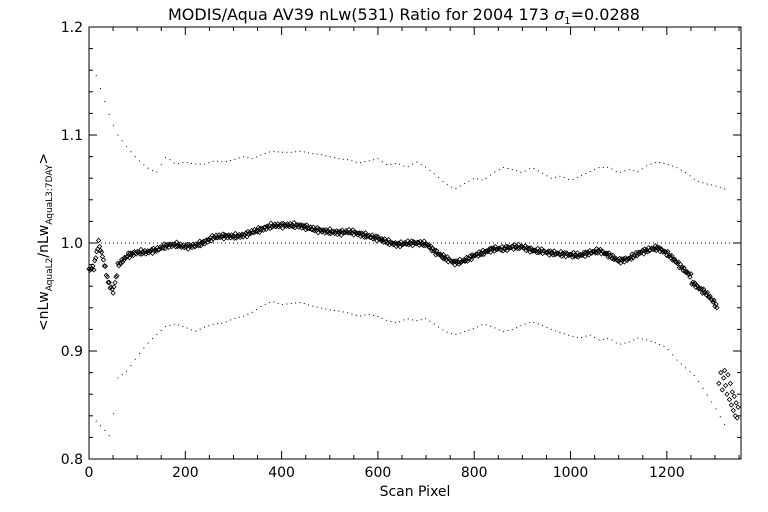 The width and height of the screenshot is (768, 512). What do you see at coordinates (185, 473) in the screenshot?
I see `x-tick-label: 200` at bounding box center [185, 473].